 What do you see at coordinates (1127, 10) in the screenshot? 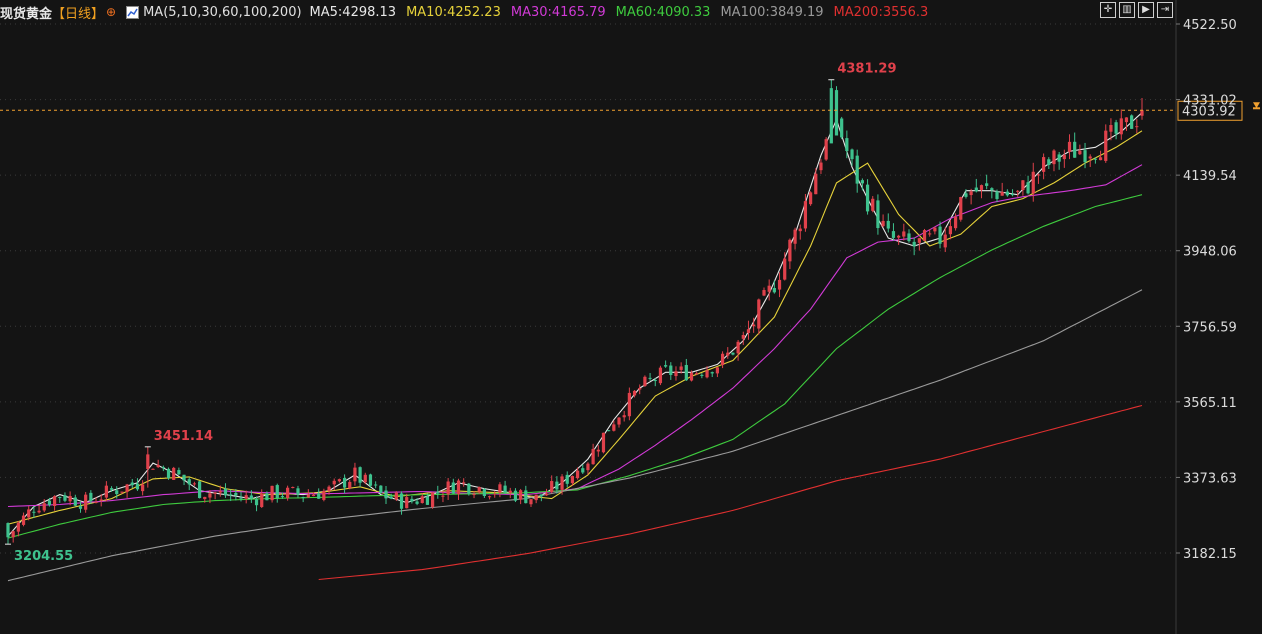
I see `chart-type-icon: ▥` at bounding box center [1127, 10].